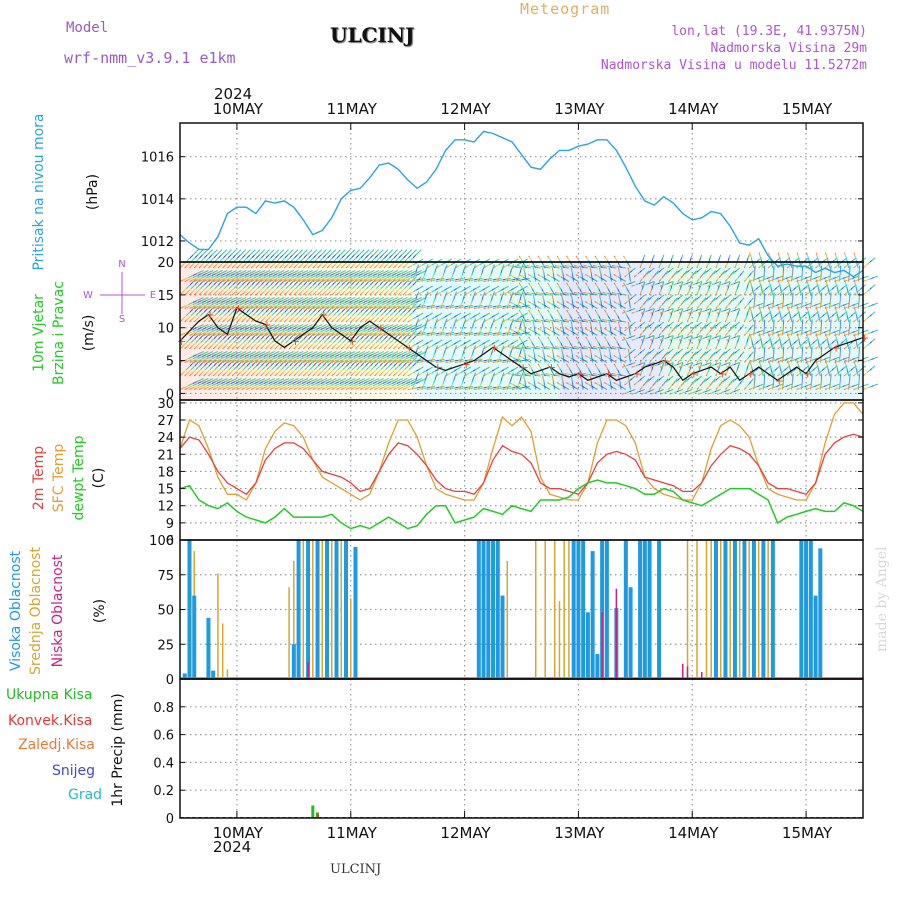 The image size is (900, 900). What do you see at coordinates (93, 192) in the screenshot?
I see `pressure-unit: (hPa)` at bounding box center [93, 192].